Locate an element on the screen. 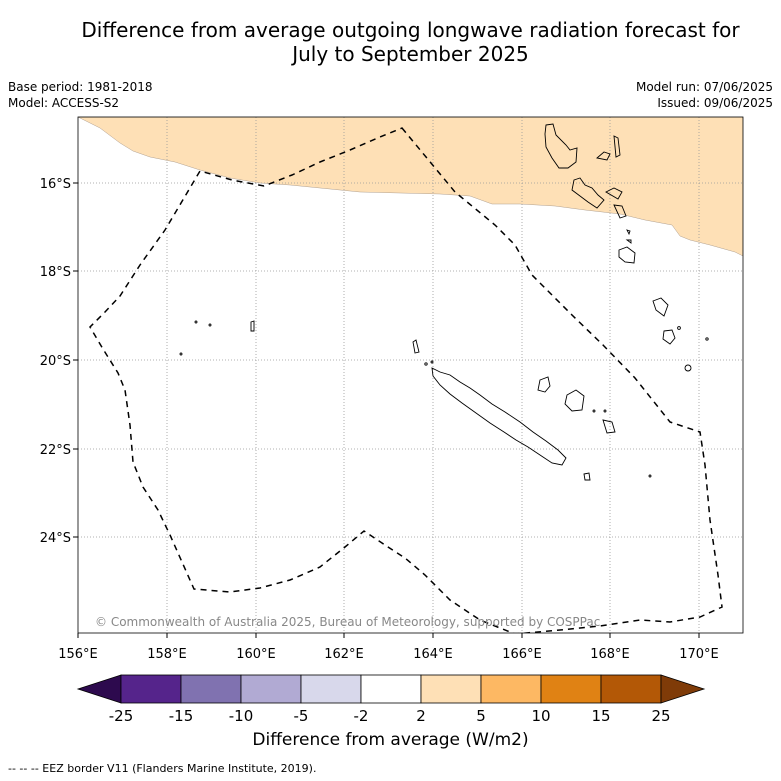 The image size is (781, 781). lat-label-16s: 16°S is located at coordinates (55, 184).